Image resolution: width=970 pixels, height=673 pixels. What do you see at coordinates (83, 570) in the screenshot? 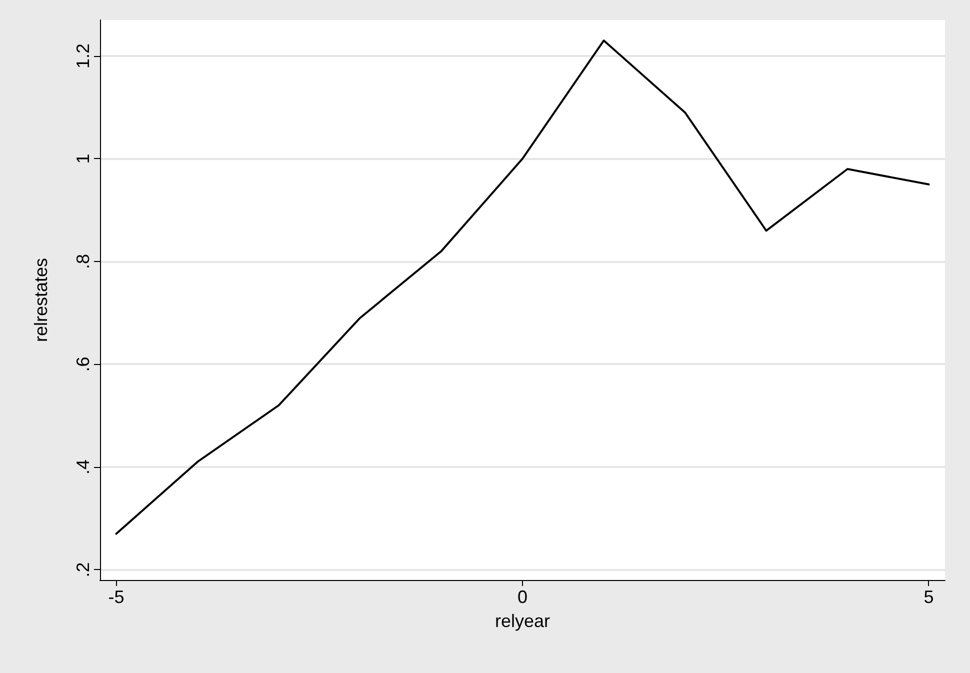
I see `y-tick-label: .2` at bounding box center [83, 570].